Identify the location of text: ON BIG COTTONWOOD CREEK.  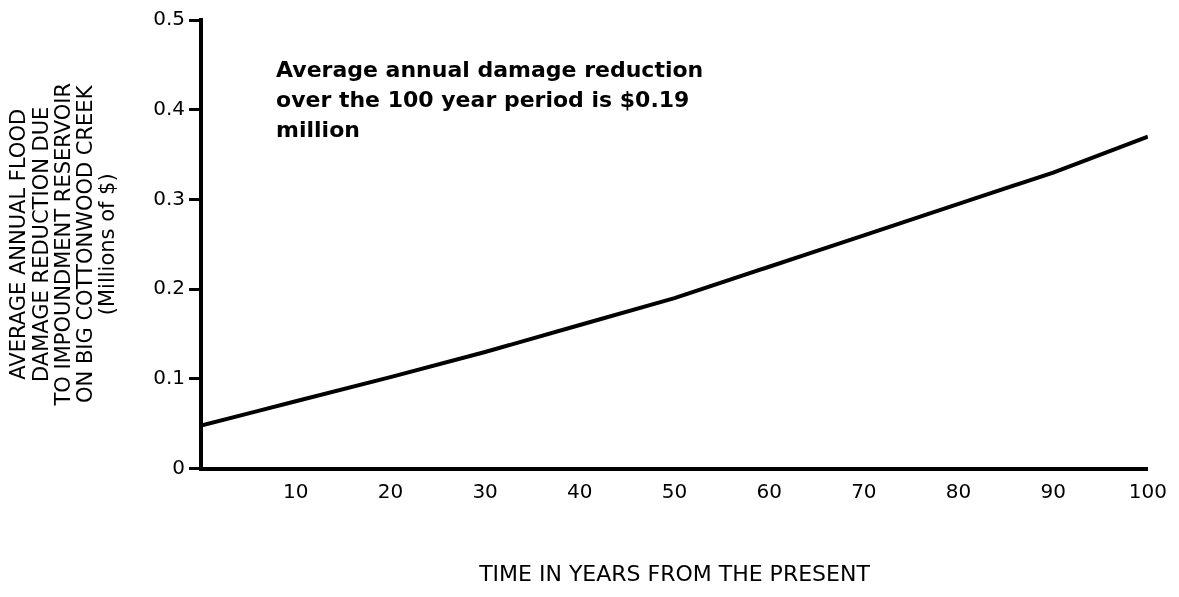
(84, 244).